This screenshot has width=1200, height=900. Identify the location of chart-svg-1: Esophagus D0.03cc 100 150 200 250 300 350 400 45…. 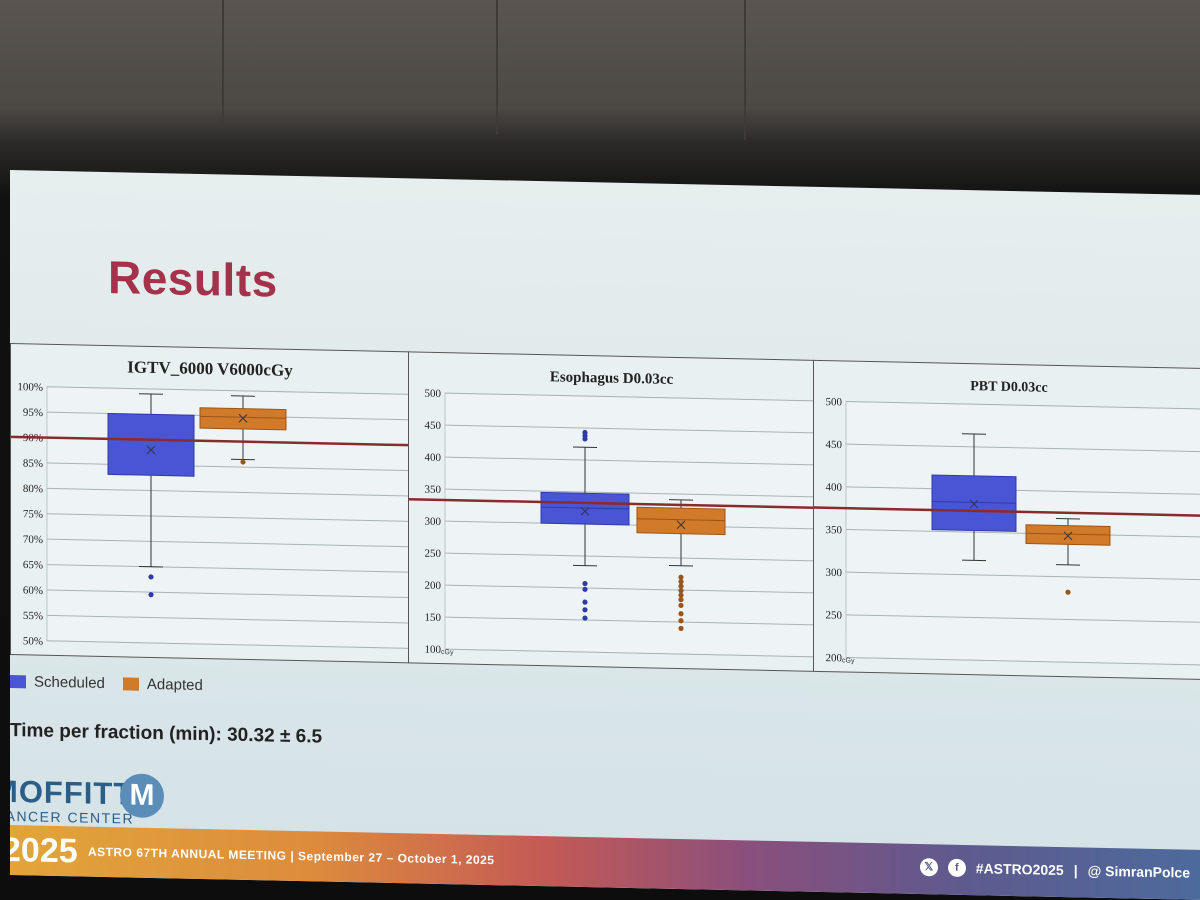
(611, 513).